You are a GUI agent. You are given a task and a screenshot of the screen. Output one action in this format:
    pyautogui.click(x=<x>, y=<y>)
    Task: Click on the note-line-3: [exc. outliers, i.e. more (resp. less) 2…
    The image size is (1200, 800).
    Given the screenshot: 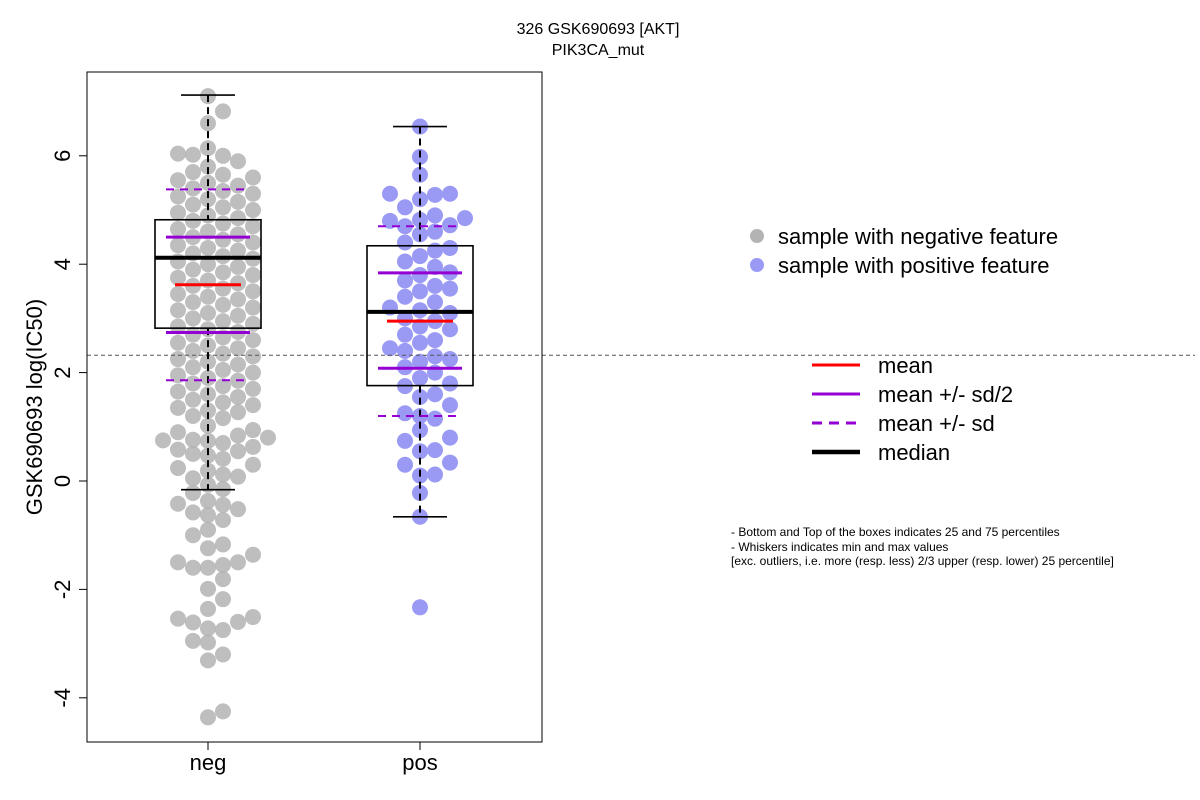 What is the action you would take?
    pyautogui.click(x=922, y=561)
    